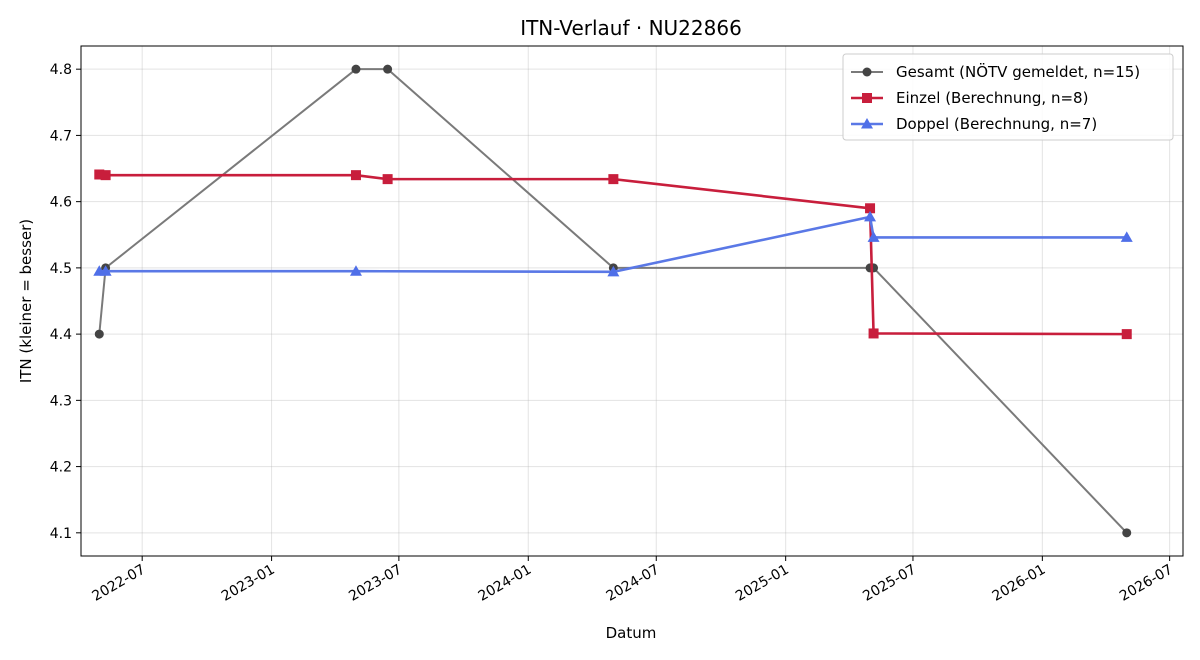 This screenshot has height=660, width=1200. I want to click on legend-marker-doppel, so click(867, 123).